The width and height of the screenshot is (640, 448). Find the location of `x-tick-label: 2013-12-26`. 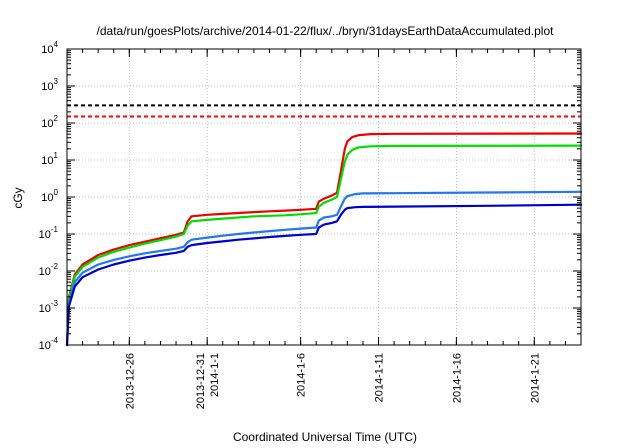

x-tick-label: 2013-12-26 is located at coordinates (130, 381).